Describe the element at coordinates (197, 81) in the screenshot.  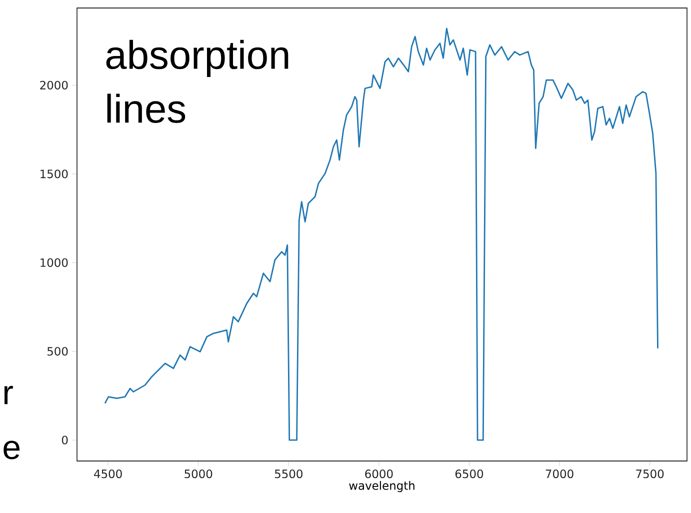
I see `annotation: absorption lines` at that location.